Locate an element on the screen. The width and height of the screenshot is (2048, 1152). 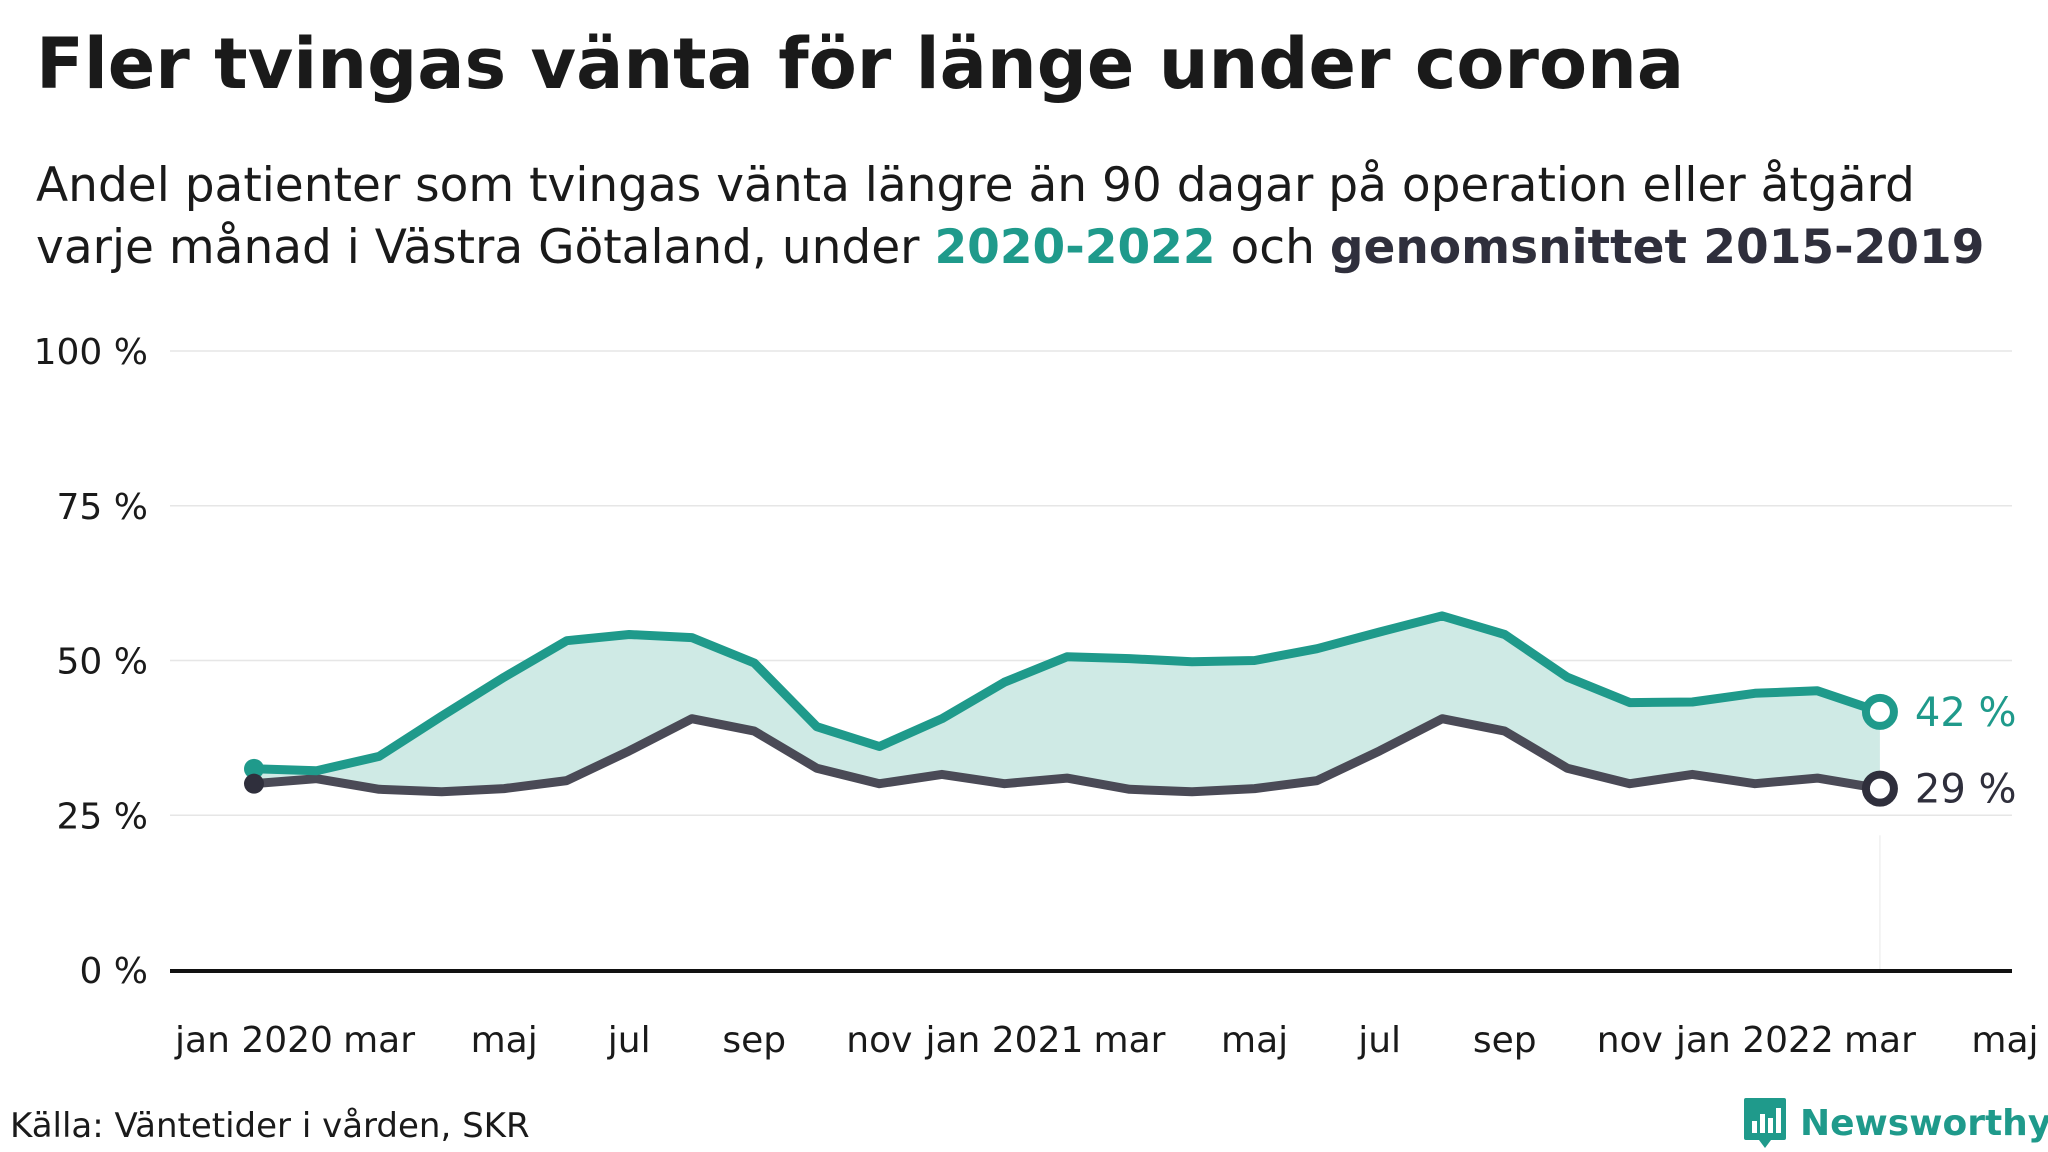
brand-name: Newsworthy is located at coordinates (1924, 1123).